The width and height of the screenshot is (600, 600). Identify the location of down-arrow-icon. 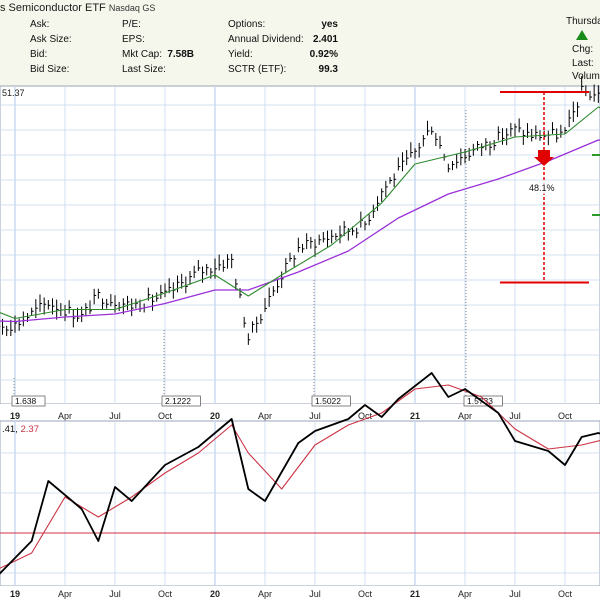
(544, 158).